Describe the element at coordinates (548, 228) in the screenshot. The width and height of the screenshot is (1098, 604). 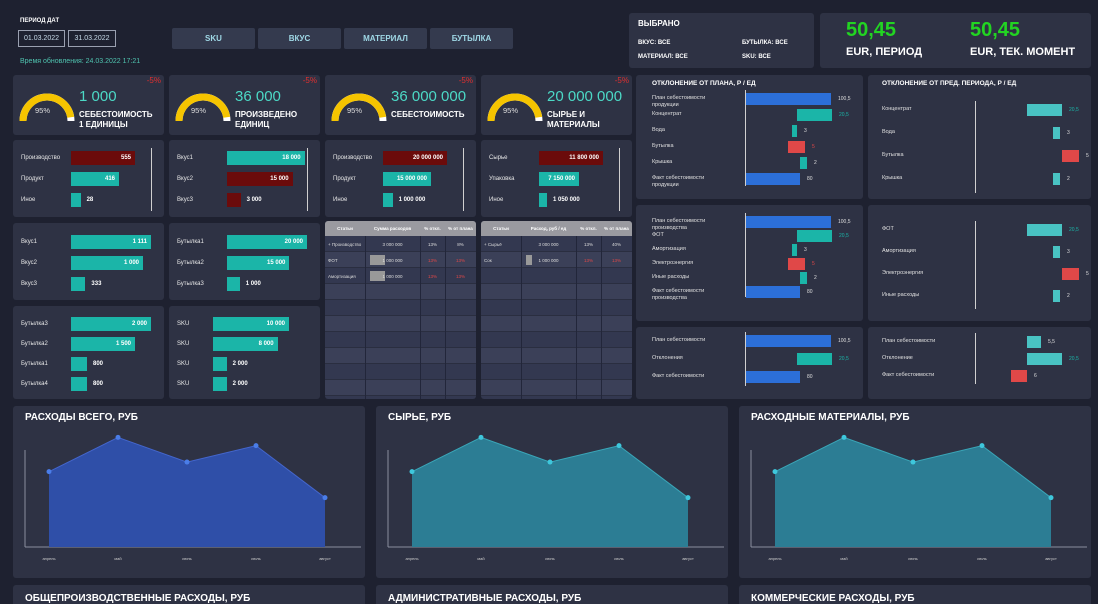
I see `table-header-cell: Расход, руб / ед` at that location.